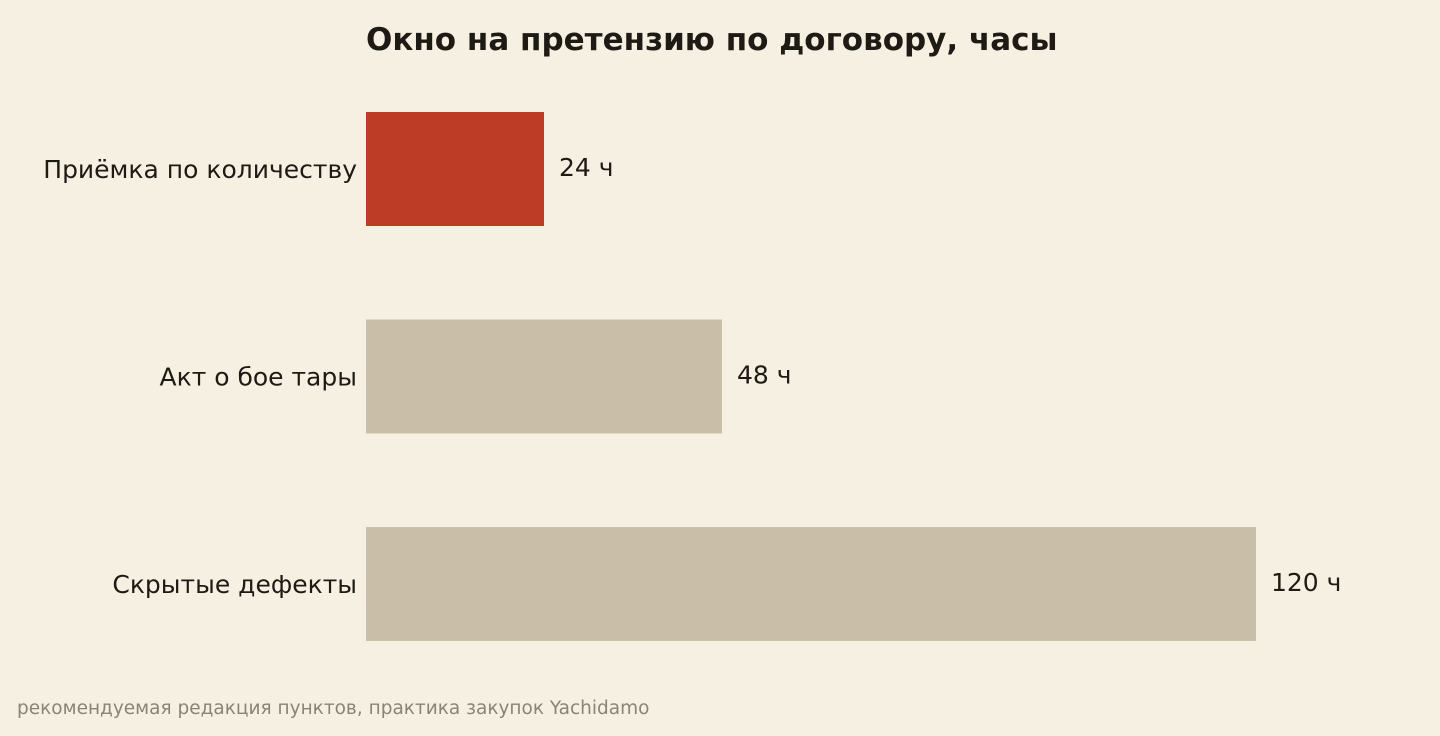 Image resolution: width=1440 pixels, height=736 pixels. Describe the element at coordinates (1306, 582) in the screenshot. I see `value-label-2: 120 ч` at that location.